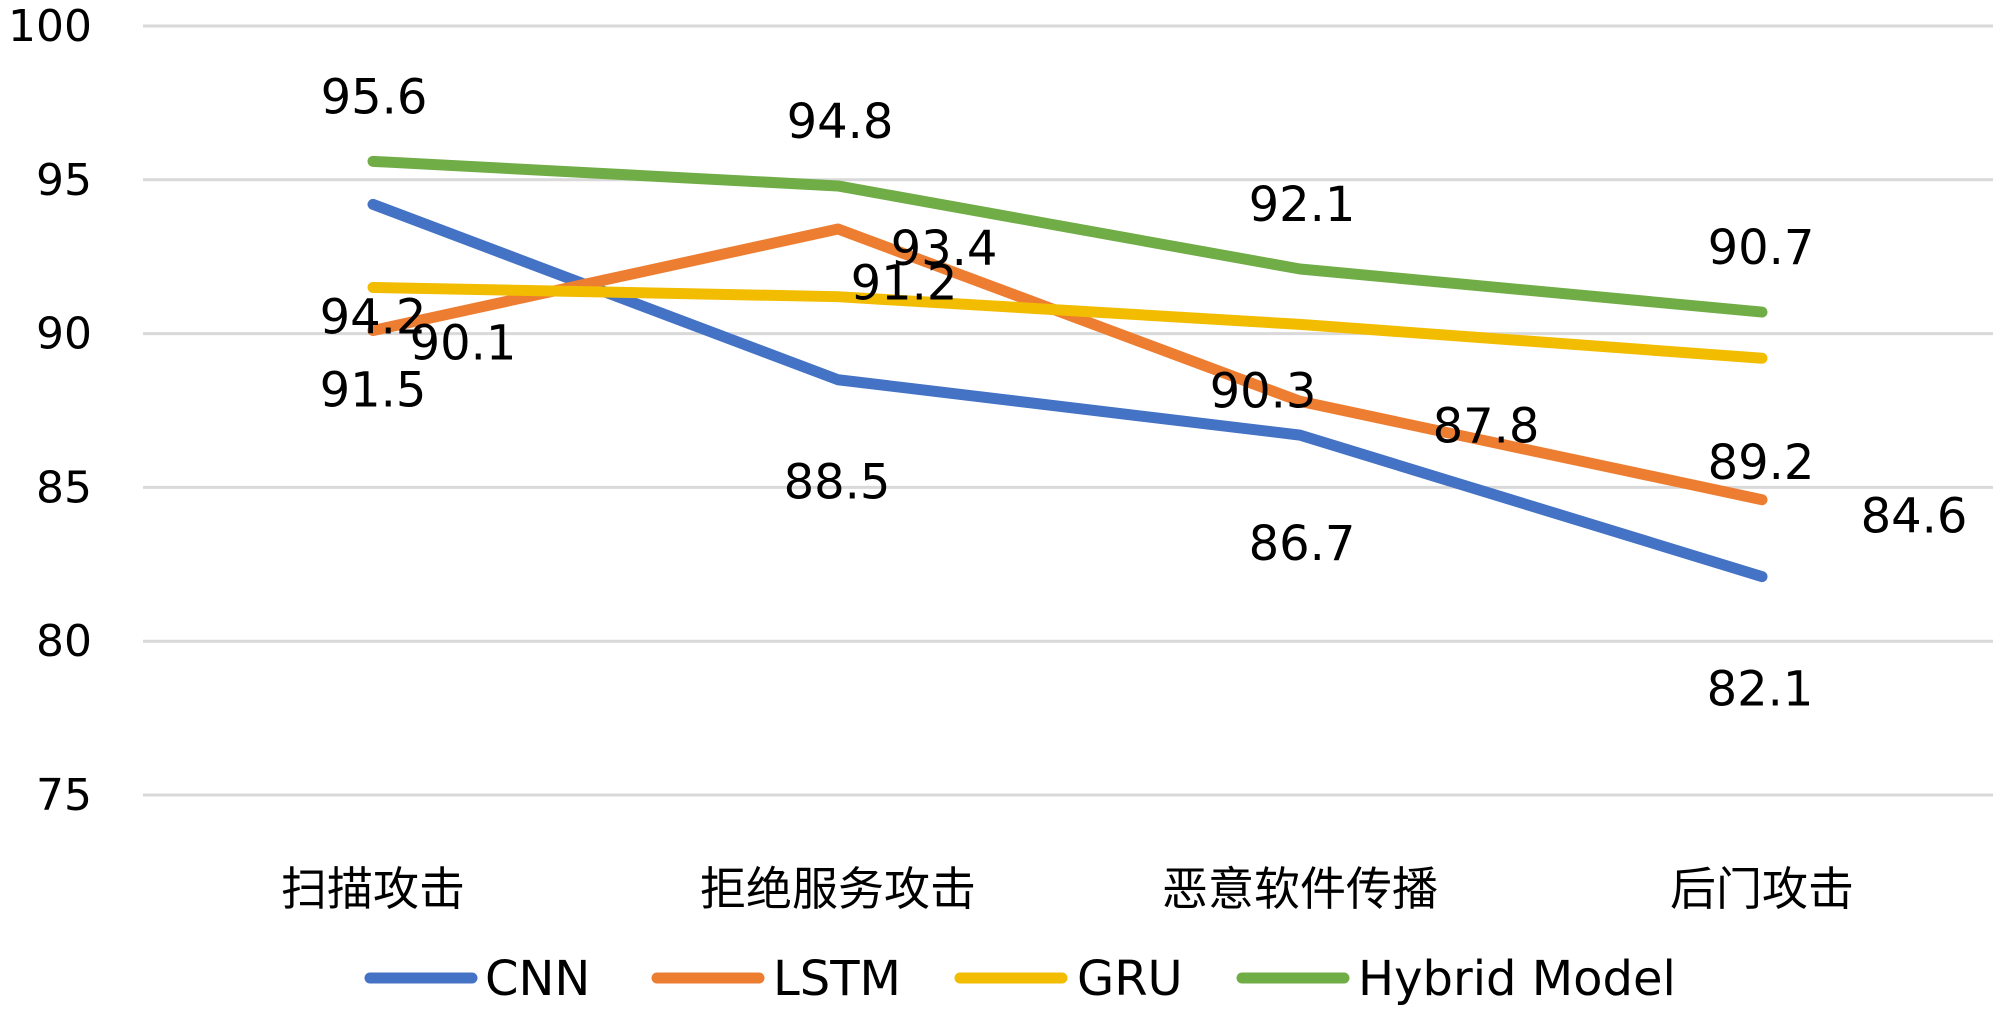 This screenshot has height=1018, width=2000. Describe the element at coordinates (374, 97) in the screenshot. I see `data-label: 95.6` at that location.